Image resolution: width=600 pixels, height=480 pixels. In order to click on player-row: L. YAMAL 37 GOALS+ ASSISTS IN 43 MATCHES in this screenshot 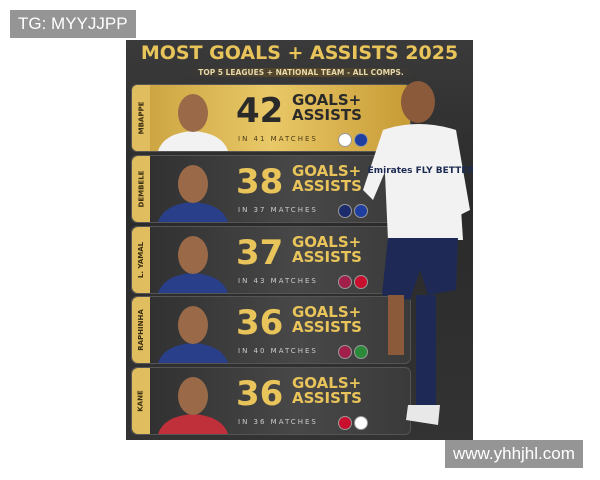, I will do `click(271, 260)`.